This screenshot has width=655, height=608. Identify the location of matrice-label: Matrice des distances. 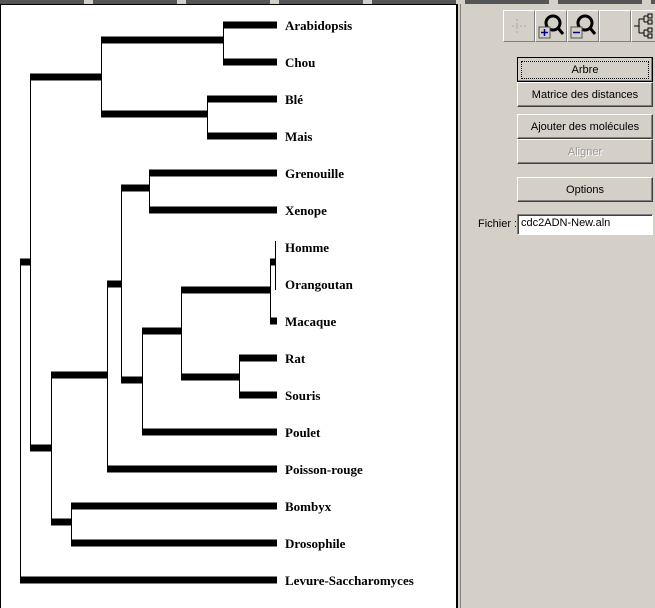
(585, 94).